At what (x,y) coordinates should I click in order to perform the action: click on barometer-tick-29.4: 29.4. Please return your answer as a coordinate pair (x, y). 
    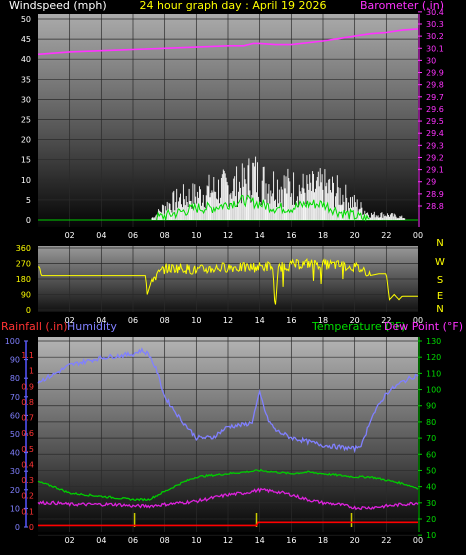
    Looking at the image, I should click on (435, 133).